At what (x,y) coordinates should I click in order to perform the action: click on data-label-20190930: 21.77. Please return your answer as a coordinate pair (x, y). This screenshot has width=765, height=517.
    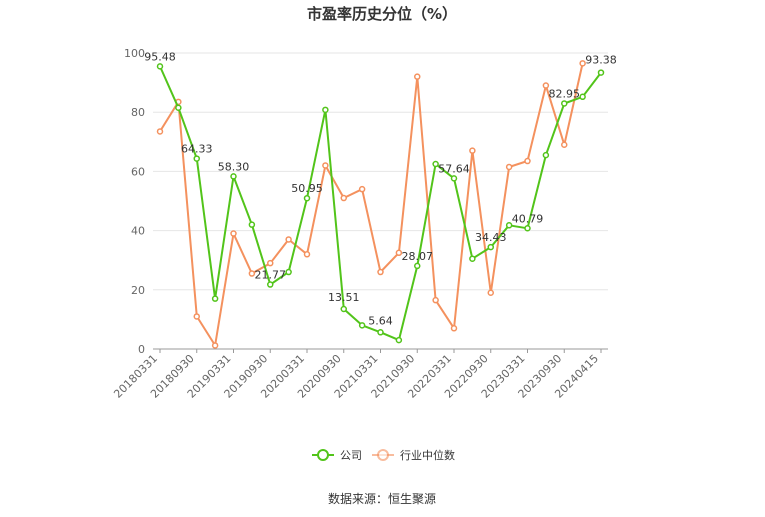
    Looking at the image, I should click on (271, 275).